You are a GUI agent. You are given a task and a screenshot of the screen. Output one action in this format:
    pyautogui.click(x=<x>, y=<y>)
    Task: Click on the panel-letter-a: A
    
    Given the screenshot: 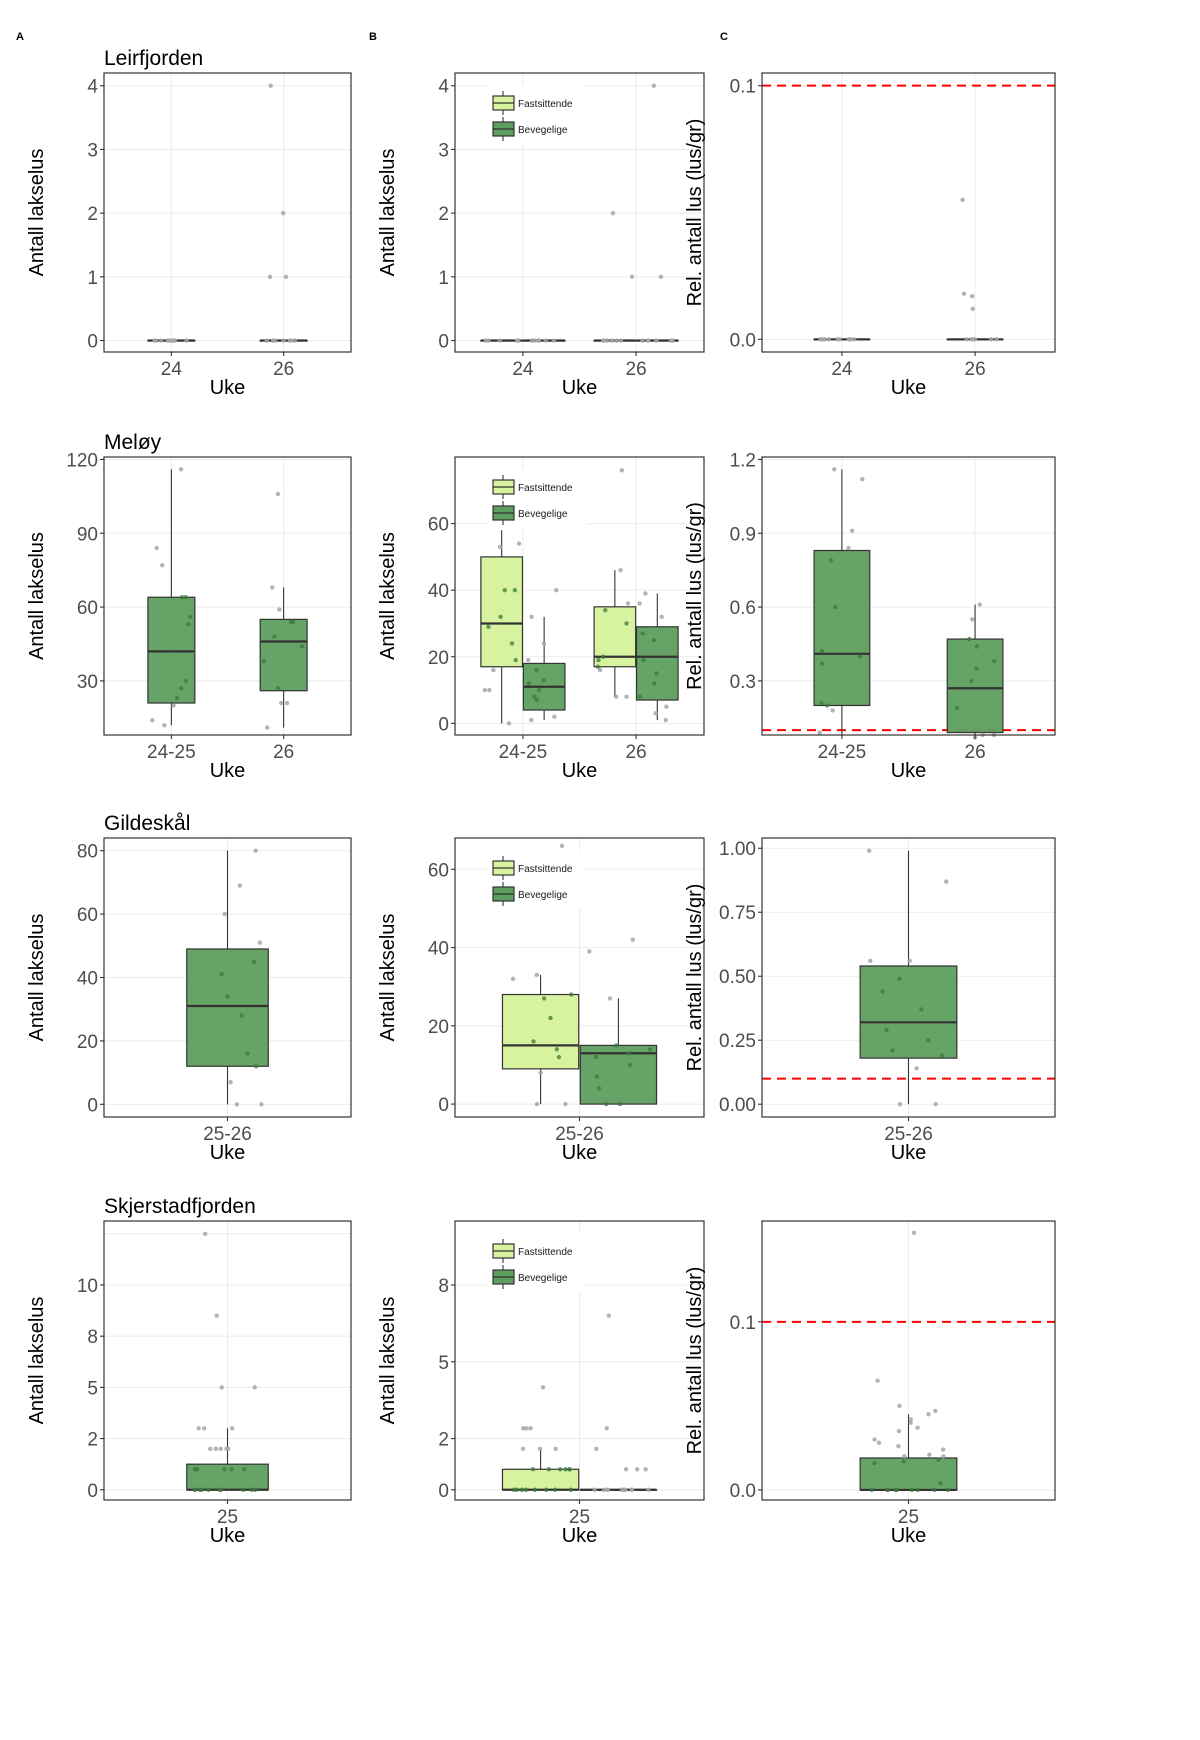 What is the action you would take?
    pyautogui.click(x=20, y=37)
    